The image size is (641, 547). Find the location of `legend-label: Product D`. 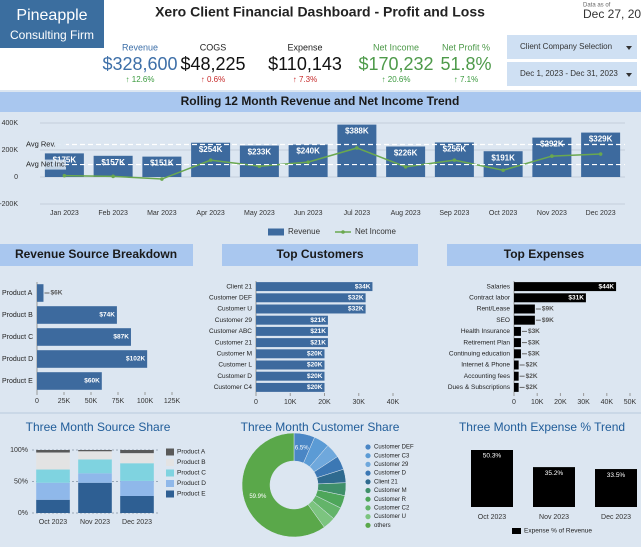

legend-label: Product D is located at coordinates (191, 483).